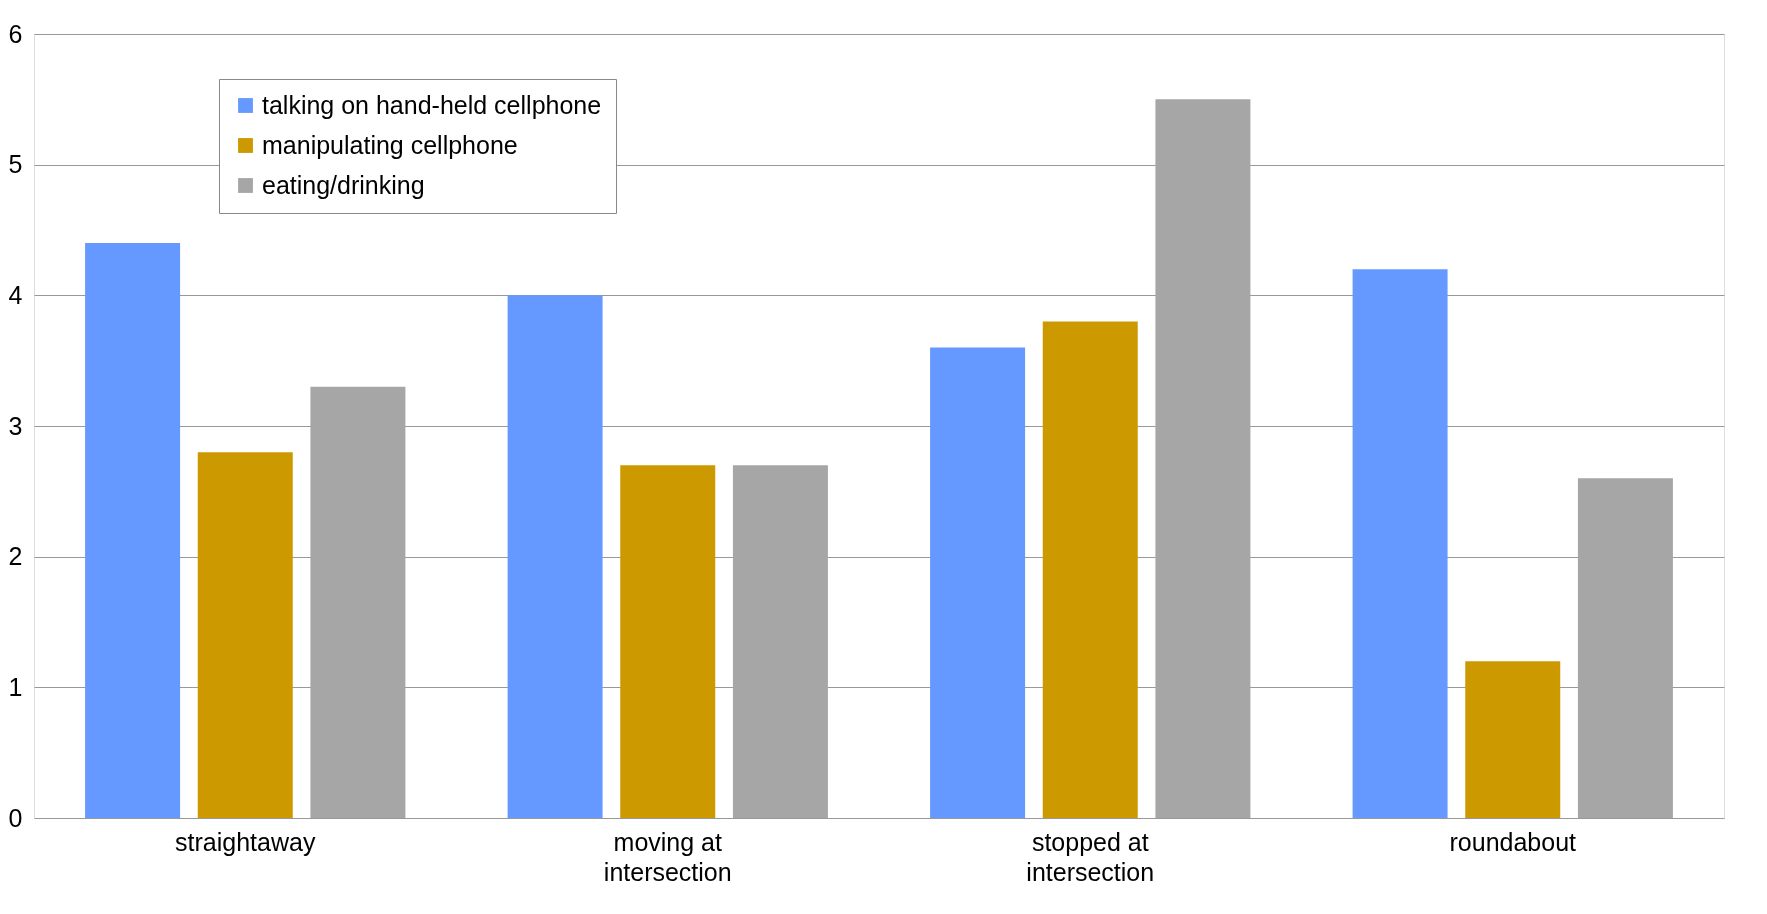 This screenshot has width=1767, height=914. Describe the element at coordinates (15, 33) in the screenshot. I see `y-tick-label: 6` at that location.